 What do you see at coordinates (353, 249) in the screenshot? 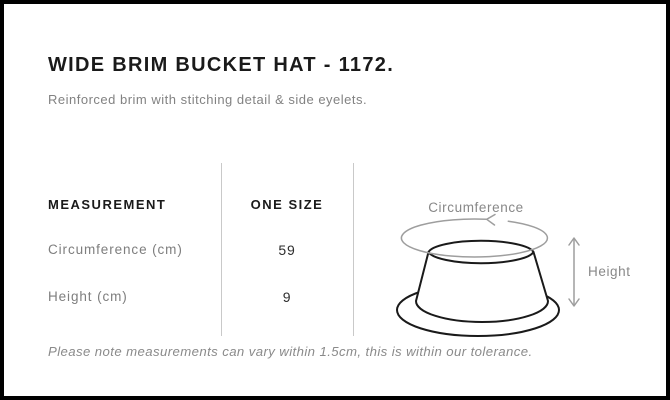
I see `table-edge-divider` at bounding box center [353, 249].